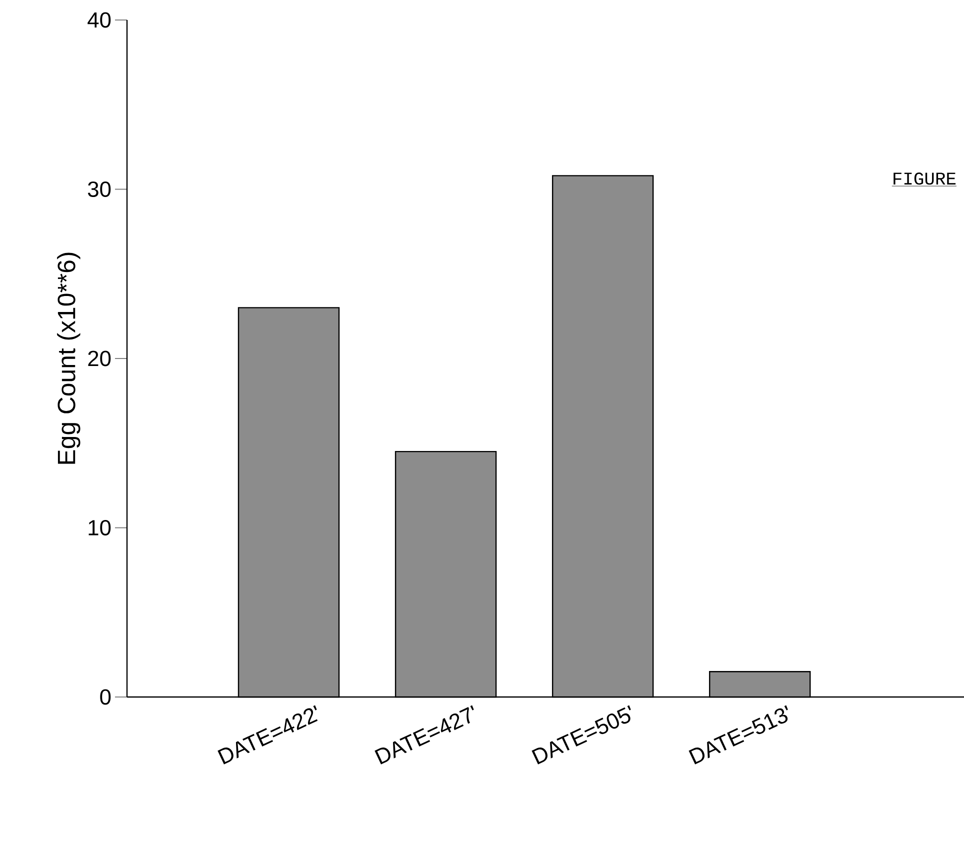 The image size is (964, 841). What do you see at coordinates (105, 697) in the screenshot?
I see `y-tick-label: 0` at bounding box center [105, 697].